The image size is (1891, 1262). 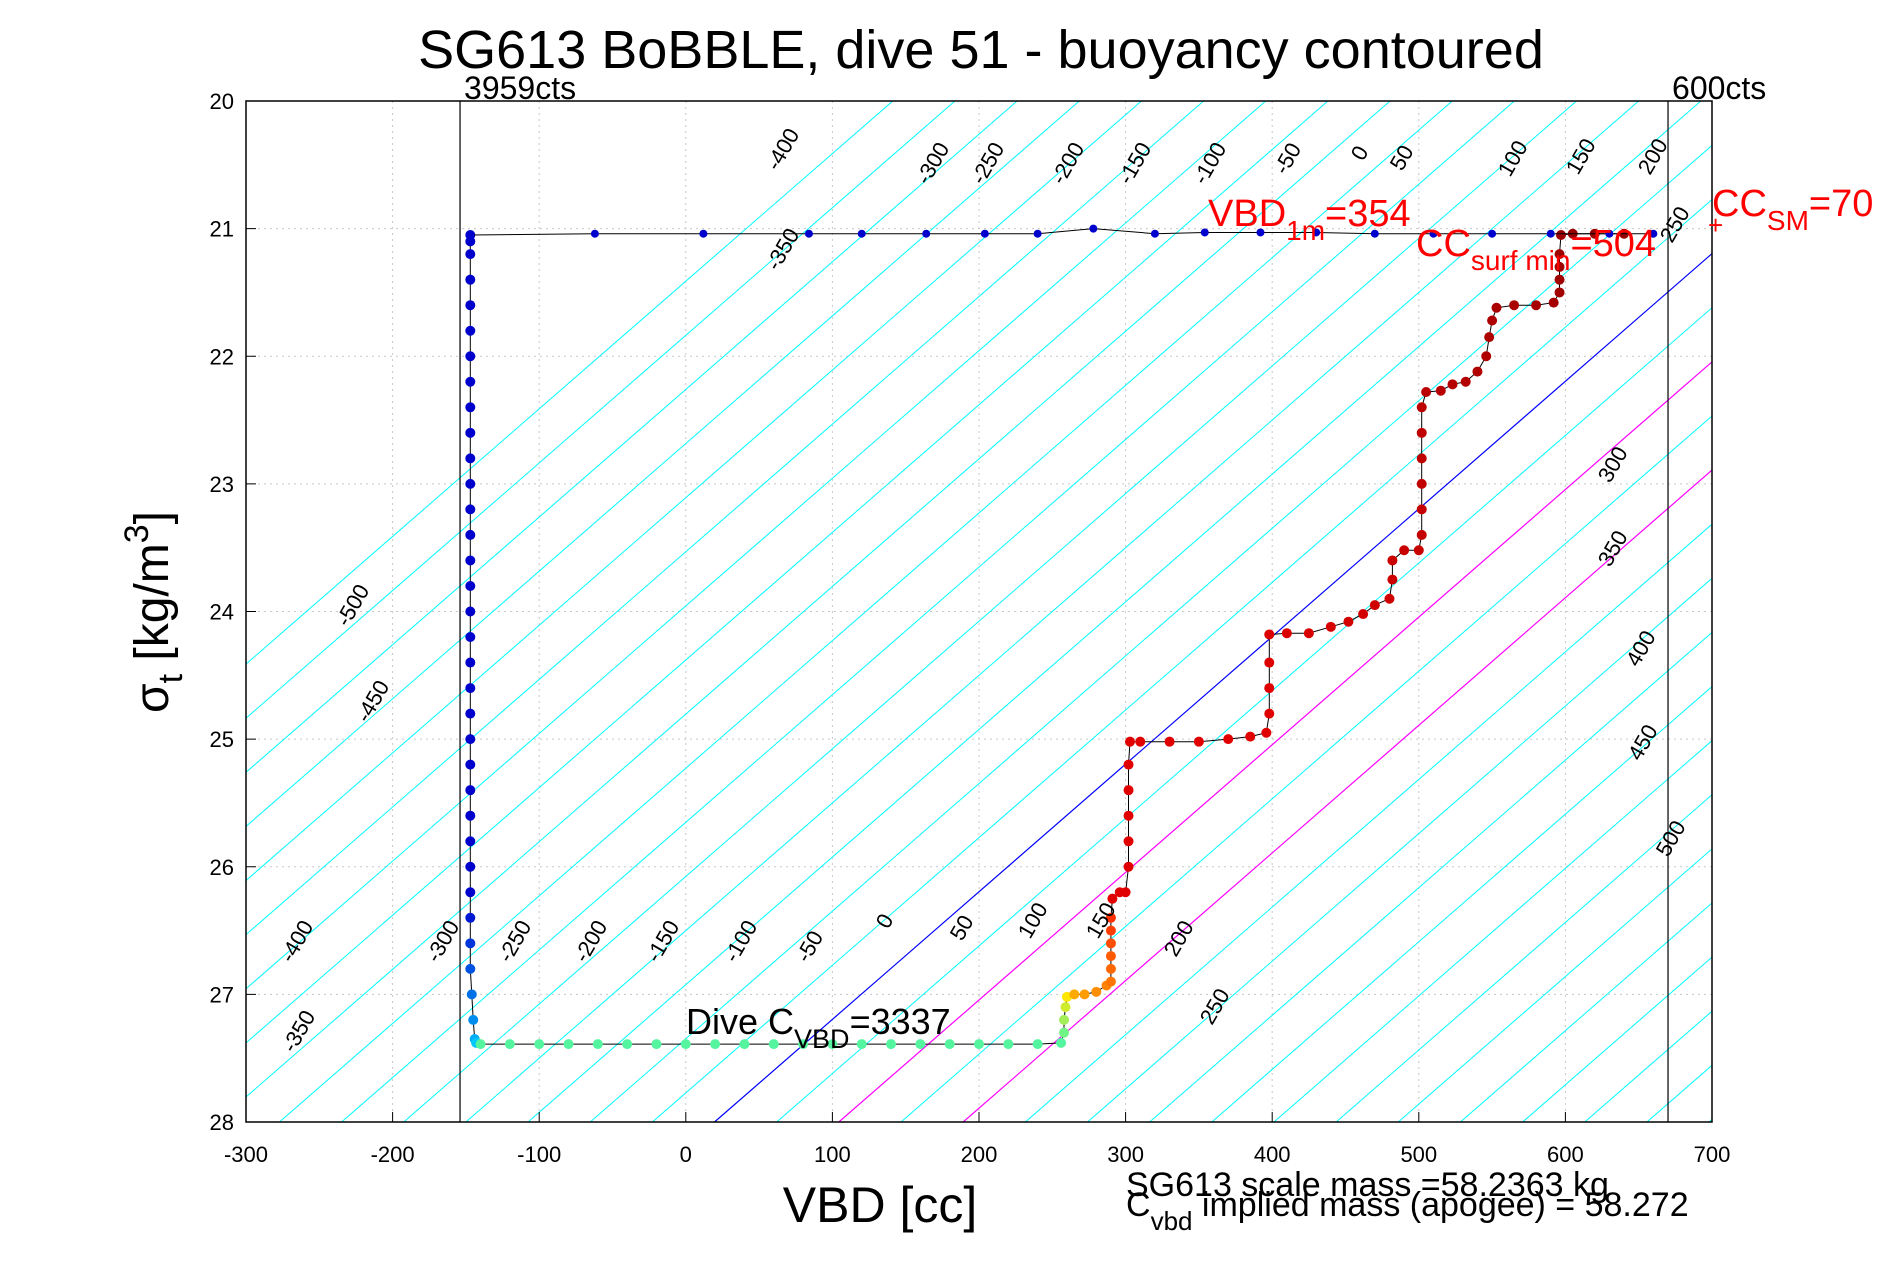 I want to click on y-tick-label: 25, so click(x=222, y=739).